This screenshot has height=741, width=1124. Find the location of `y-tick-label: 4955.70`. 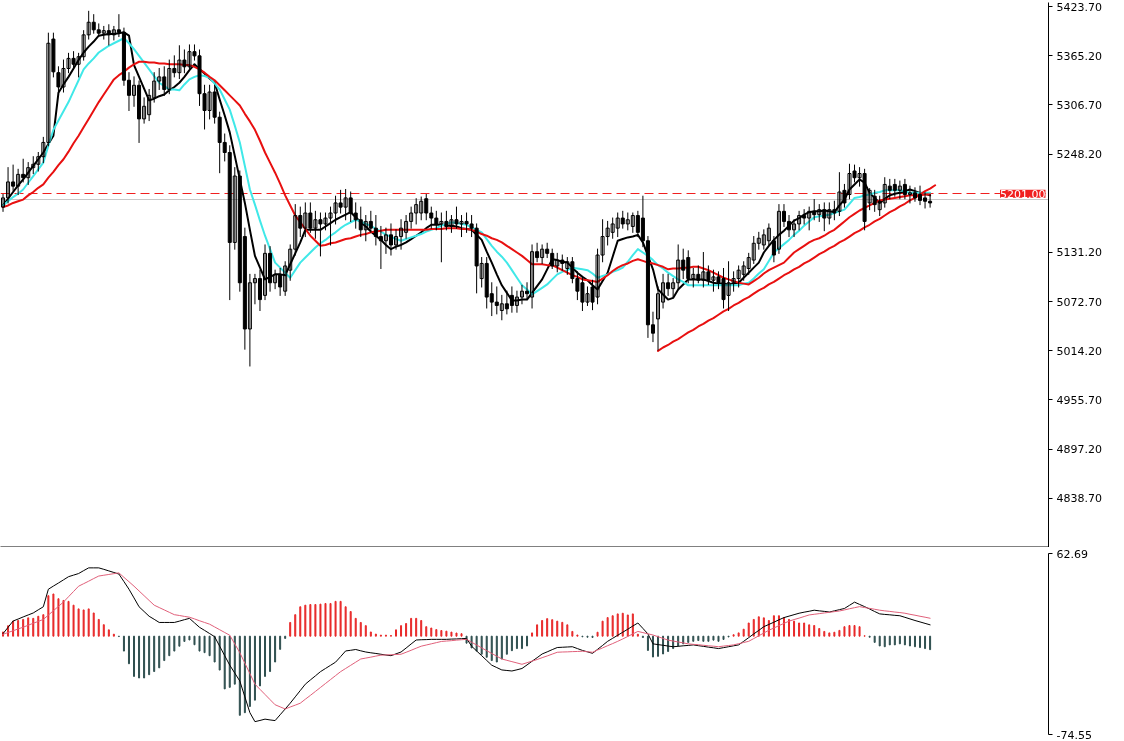

y-tick-label: 4955.70 is located at coordinates (1079, 400).